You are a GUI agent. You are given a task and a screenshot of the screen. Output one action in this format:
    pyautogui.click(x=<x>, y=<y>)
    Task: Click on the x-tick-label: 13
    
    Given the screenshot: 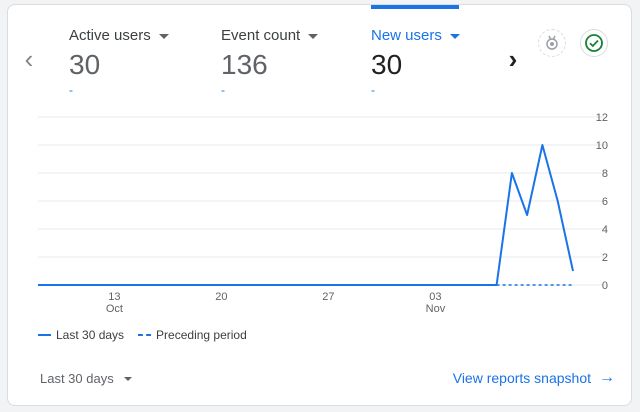 What is the action you would take?
    pyautogui.click(x=114, y=297)
    